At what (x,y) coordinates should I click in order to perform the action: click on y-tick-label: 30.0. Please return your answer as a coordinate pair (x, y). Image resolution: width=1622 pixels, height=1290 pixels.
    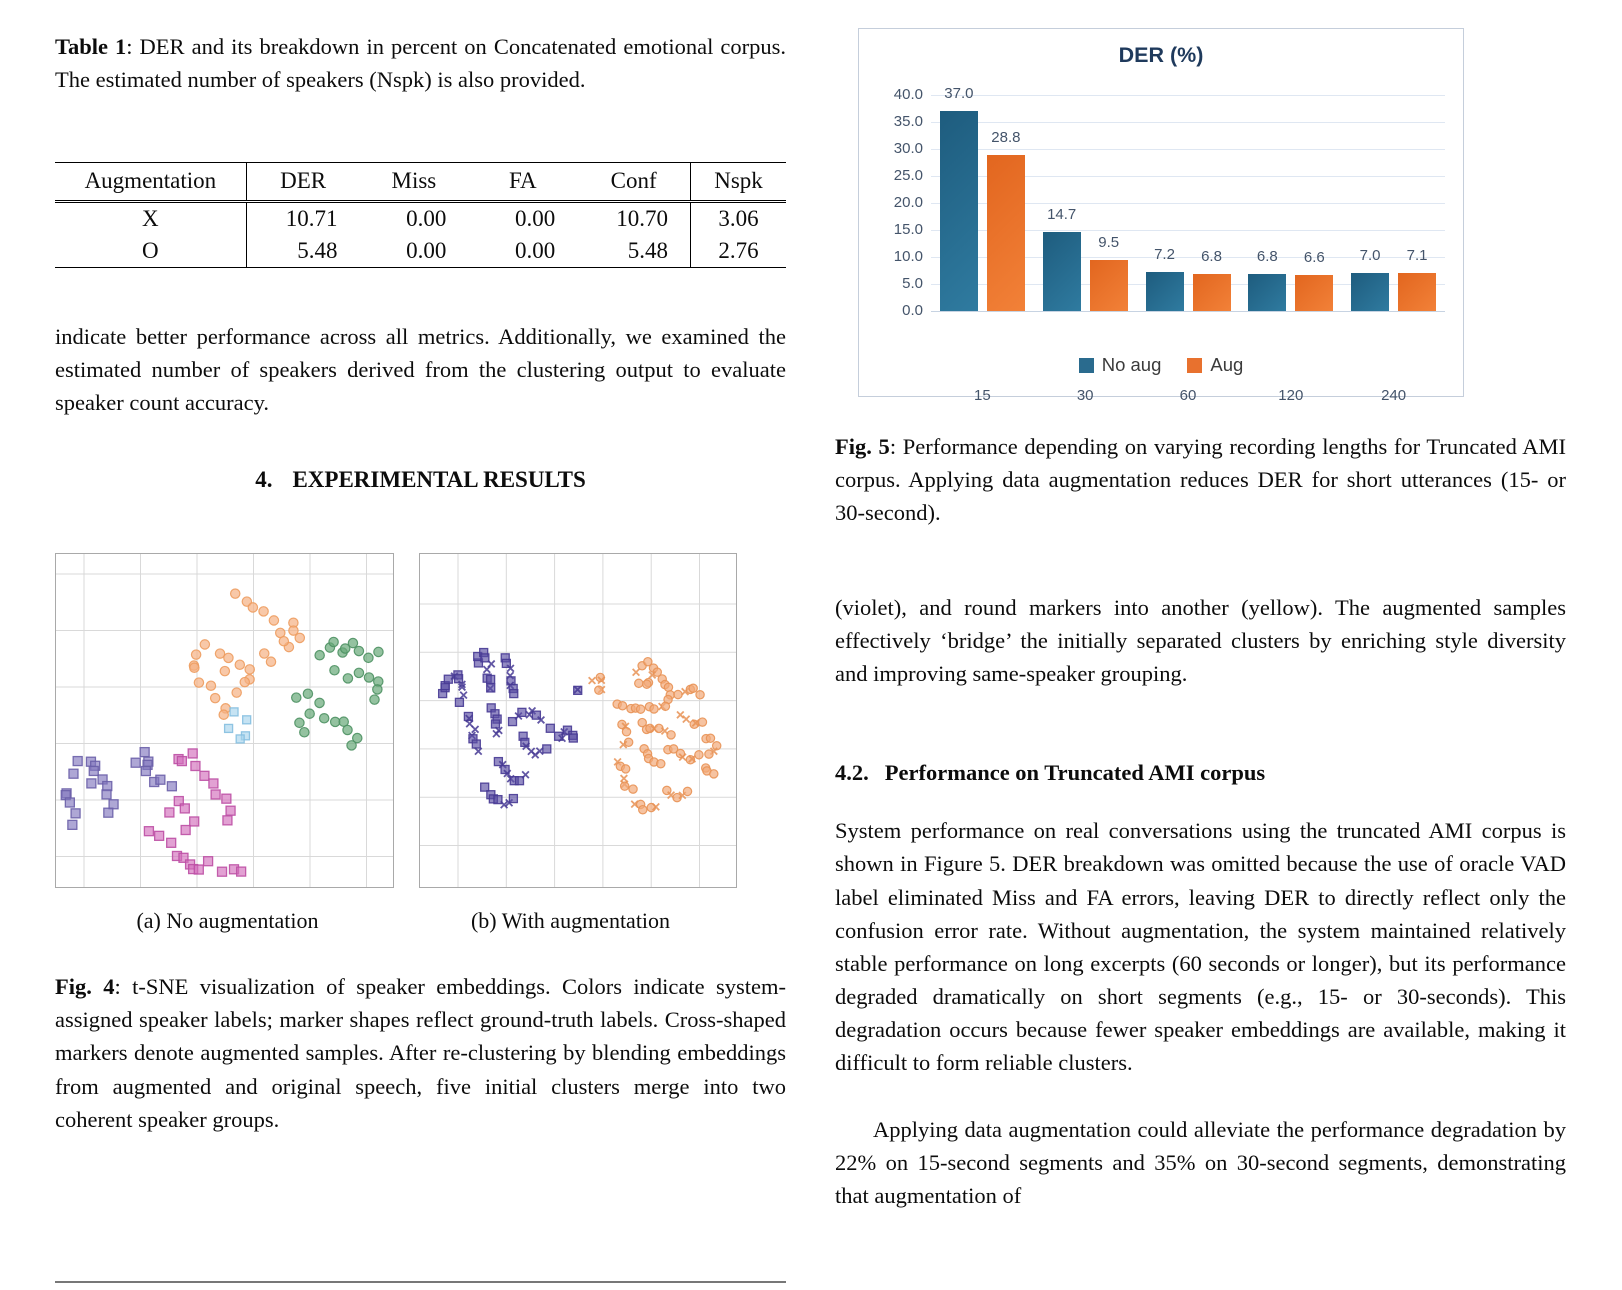
    Looking at the image, I should click on (908, 148).